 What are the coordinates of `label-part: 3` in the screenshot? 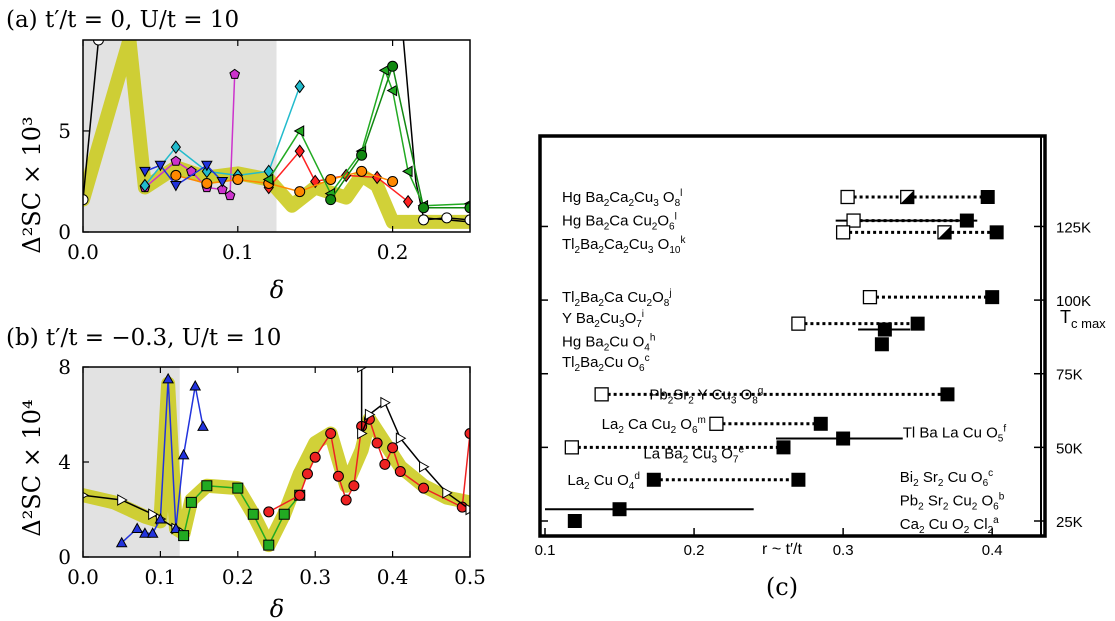 It's located at (656, 203).